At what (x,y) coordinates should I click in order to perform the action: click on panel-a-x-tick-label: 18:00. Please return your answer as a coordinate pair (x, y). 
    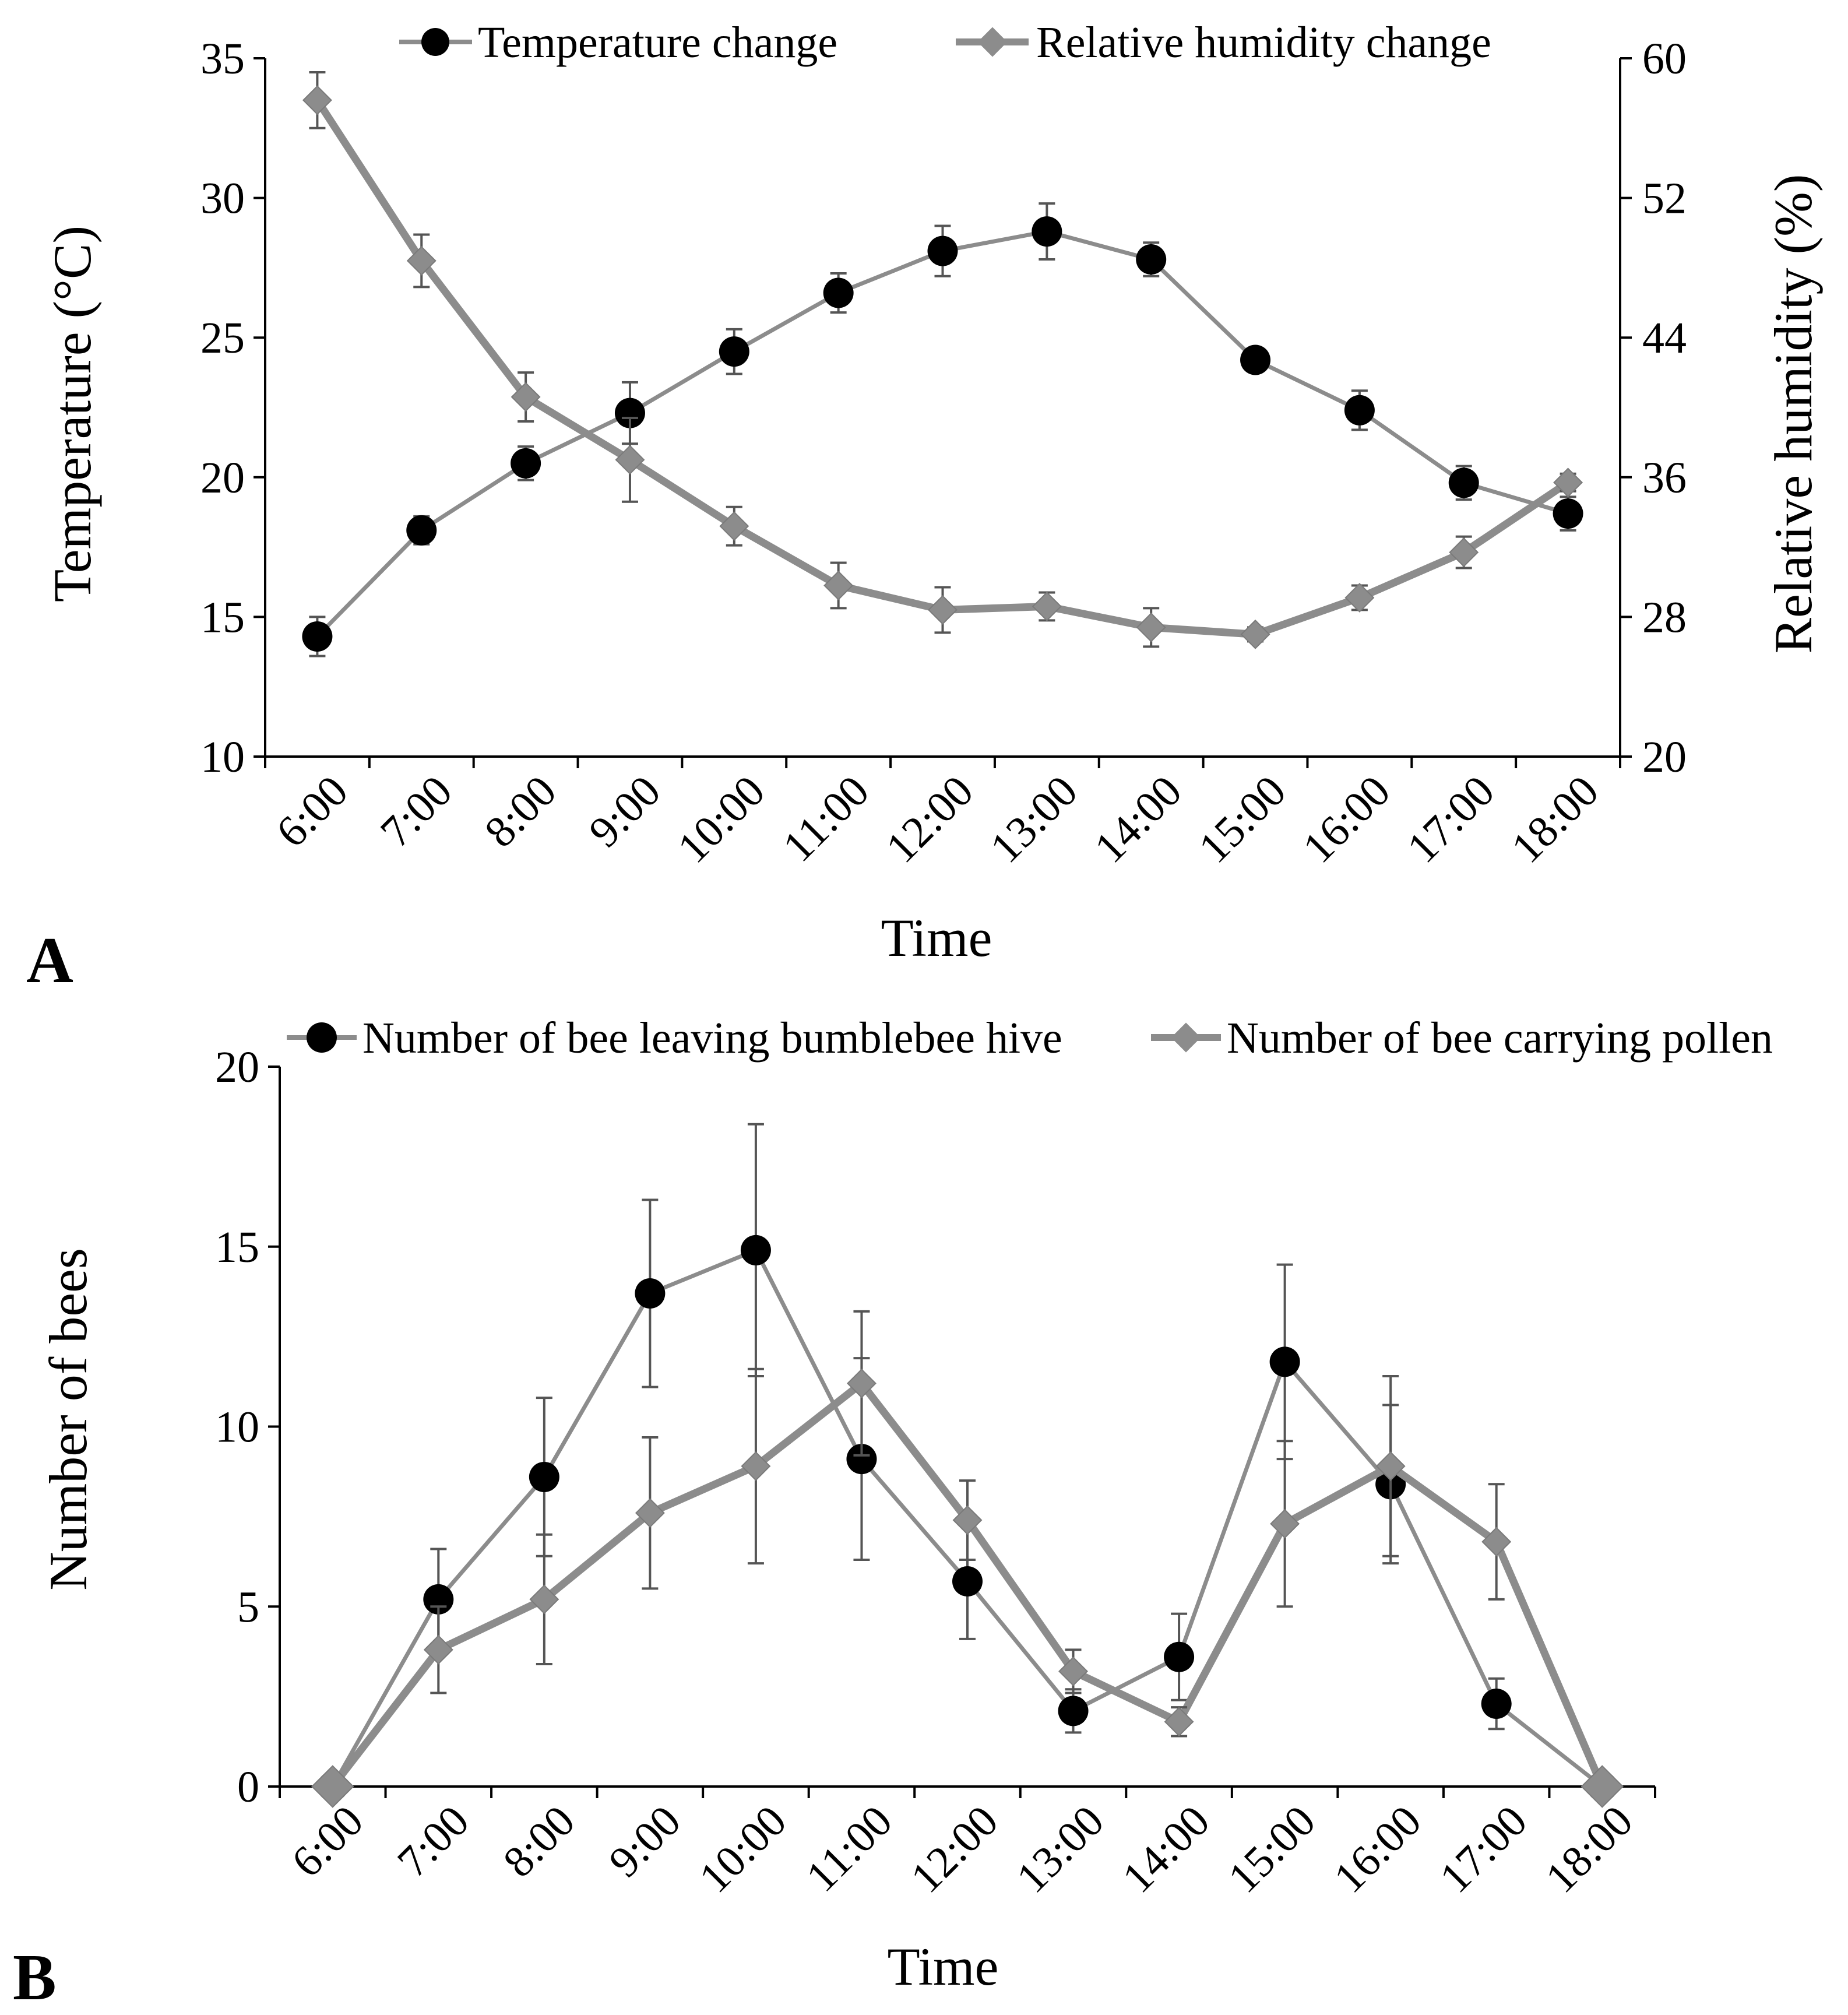
    Looking at the image, I should click on (1555, 819).